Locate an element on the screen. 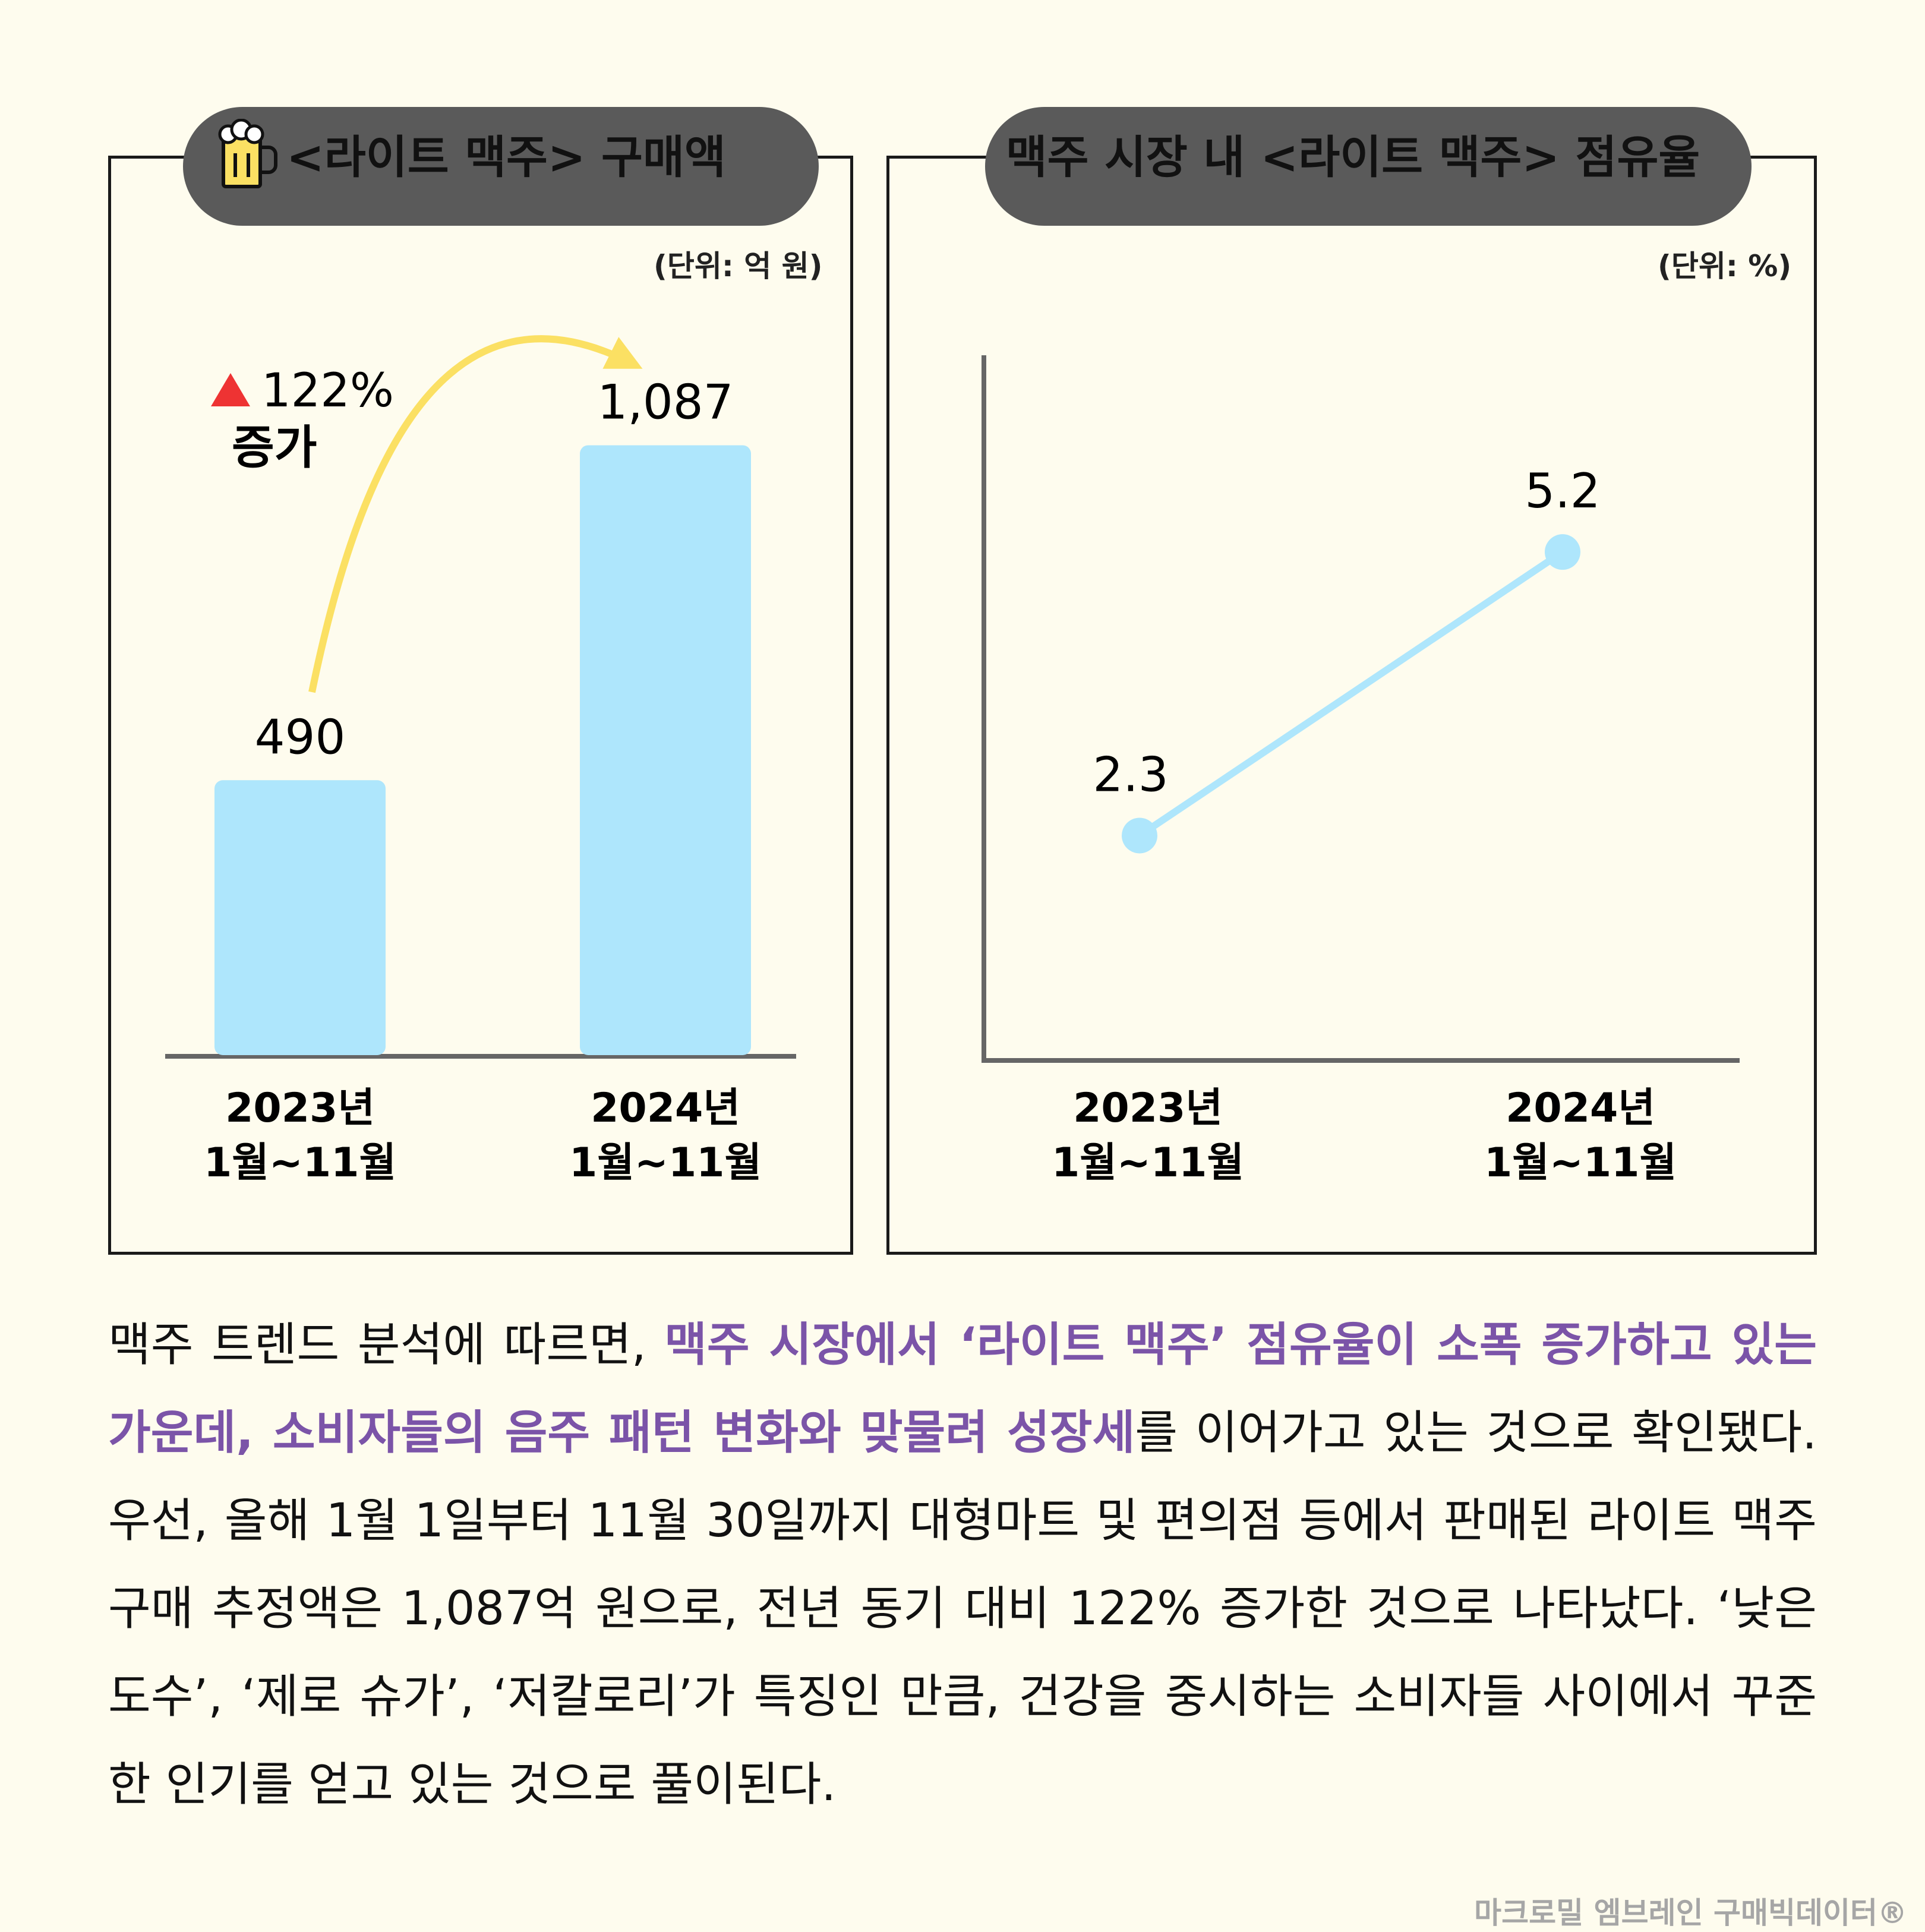 The image size is (1925, 1932). growth-arrow is located at coordinates (475, 514).